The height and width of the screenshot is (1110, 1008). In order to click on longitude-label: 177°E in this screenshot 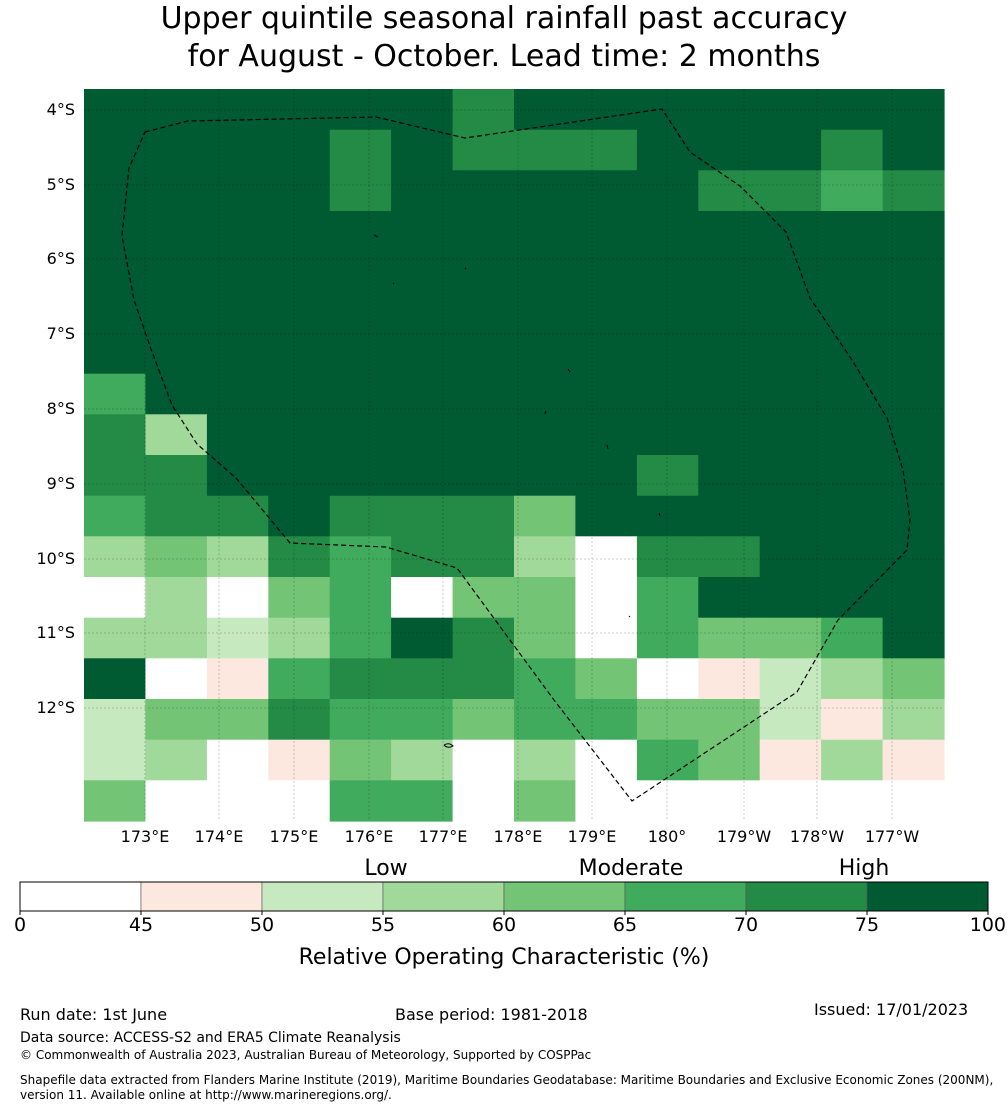, I will do `click(443, 836)`.